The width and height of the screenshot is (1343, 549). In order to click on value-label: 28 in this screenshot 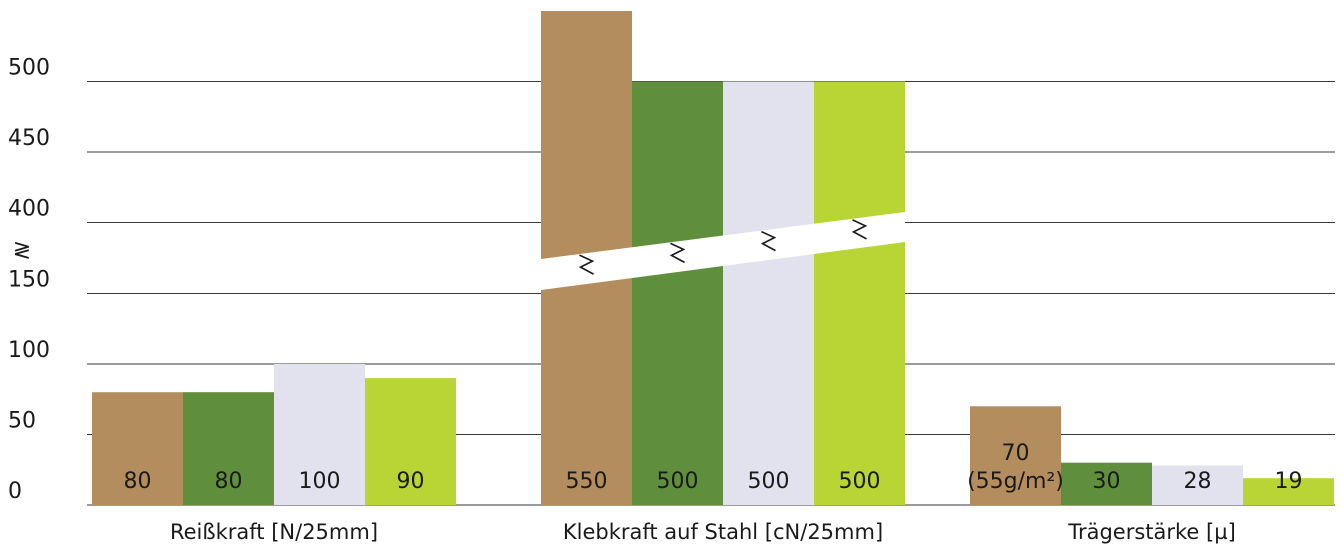, I will do `click(1198, 481)`.